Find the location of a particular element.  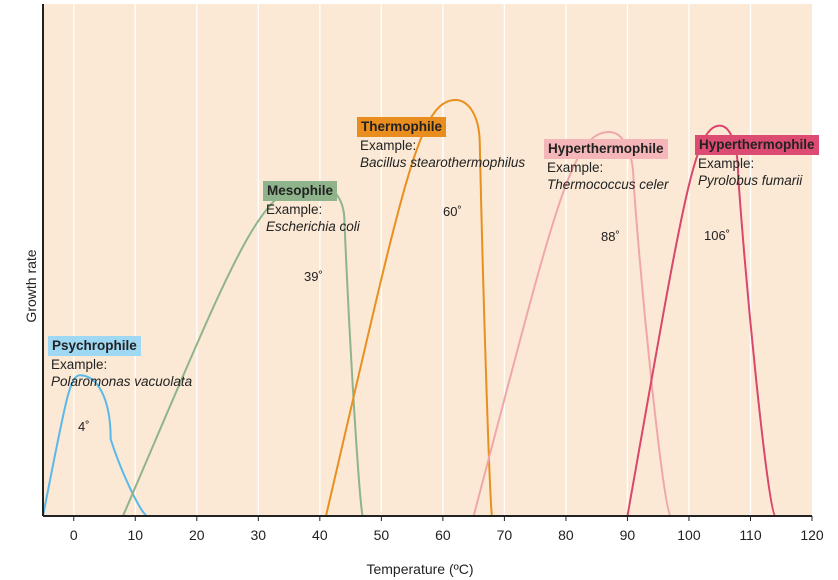

x-tick-label-80: 80 is located at coordinates (566, 535).